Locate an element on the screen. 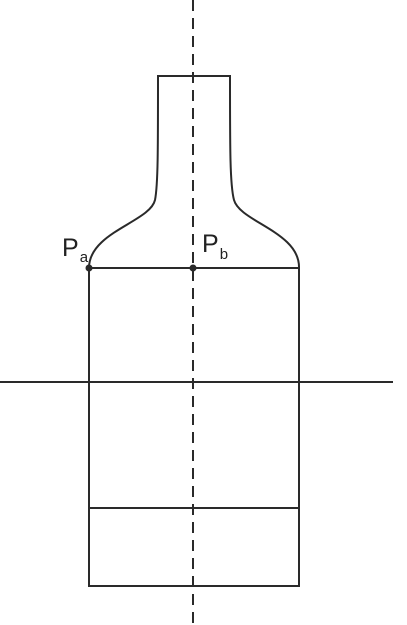 The width and height of the screenshot is (407, 625). label-pb: Pb is located at coordinates (215, 246).